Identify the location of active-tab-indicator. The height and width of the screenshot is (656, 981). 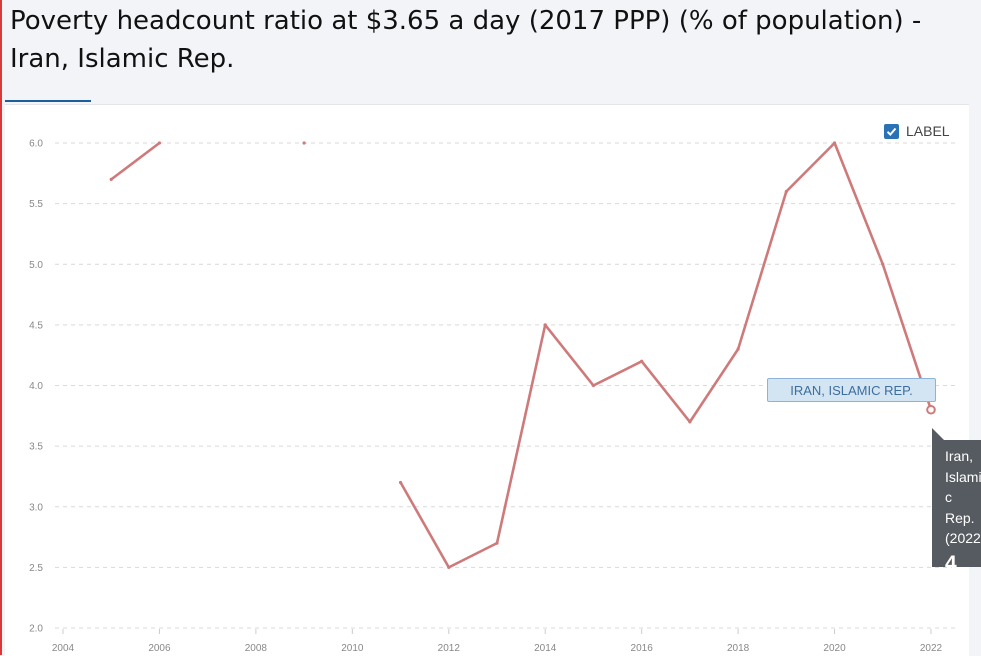
(48, 101).